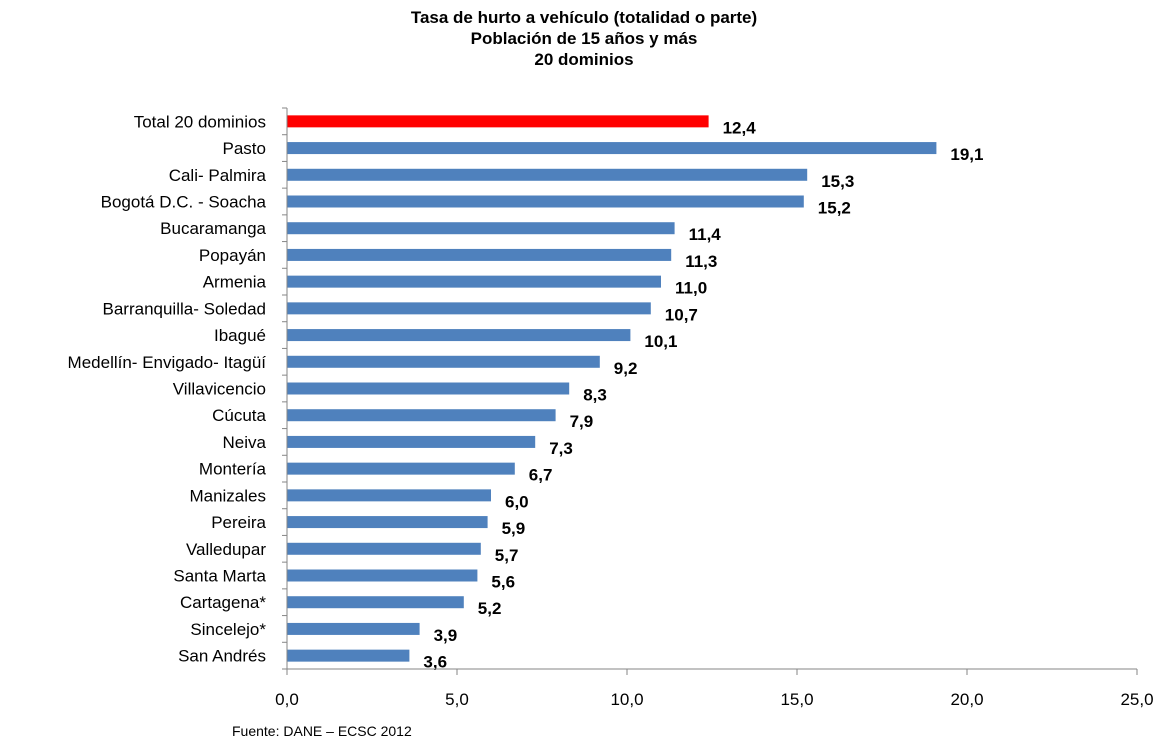 The width and height of the screenshot is (1168, 745). I want to click on value-label-12: 7,3, so click(561, 448).